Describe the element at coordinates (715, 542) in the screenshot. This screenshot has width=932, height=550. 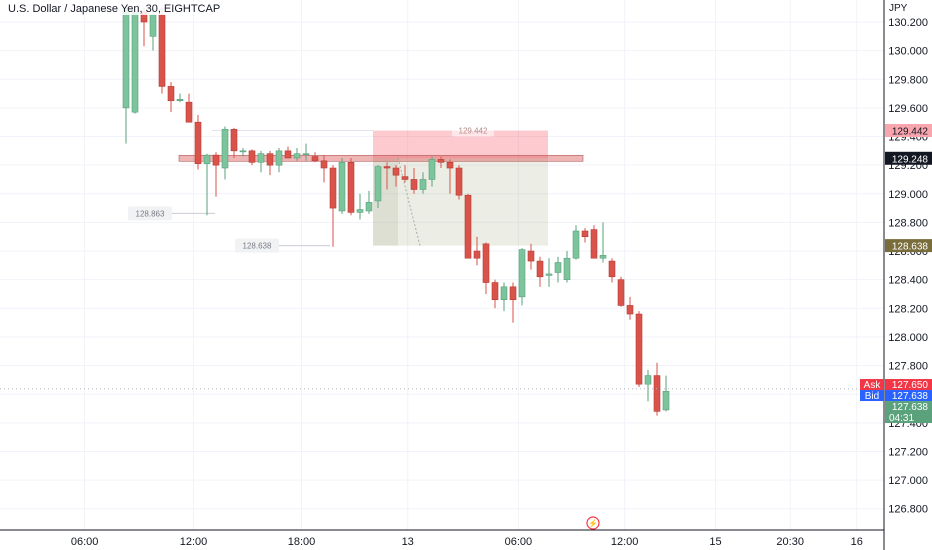
I see `time-tick-label: 15` at that location.